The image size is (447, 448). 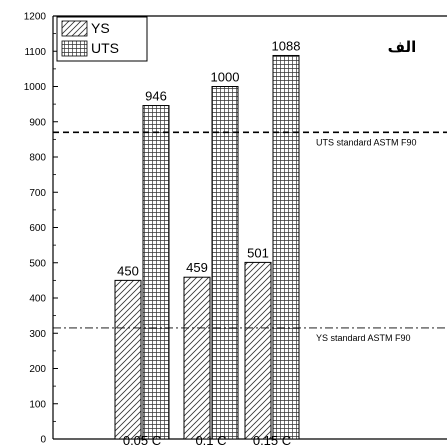 What do you see at coordinates (363, 338) in the screenshot?
I see `reference-line-label: YS standard ASTM F90` at bounding box center [363, 338].